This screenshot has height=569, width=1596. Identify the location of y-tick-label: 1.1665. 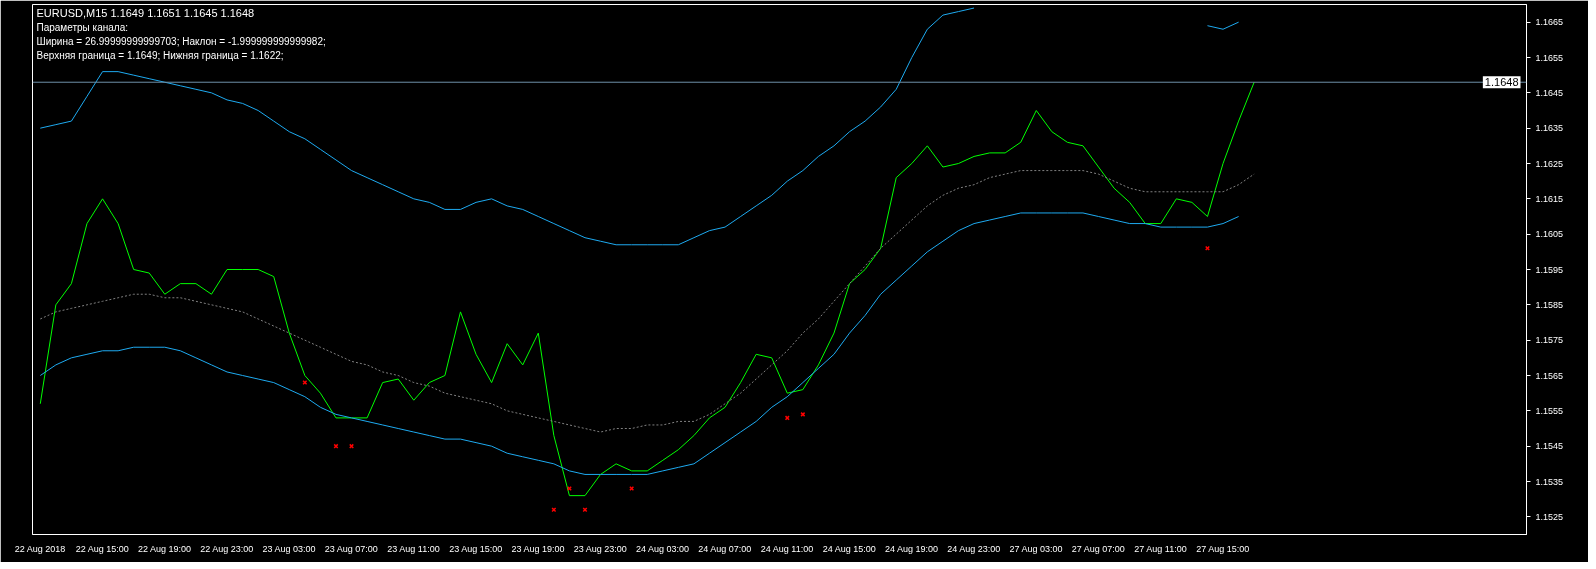
(1549, 22).